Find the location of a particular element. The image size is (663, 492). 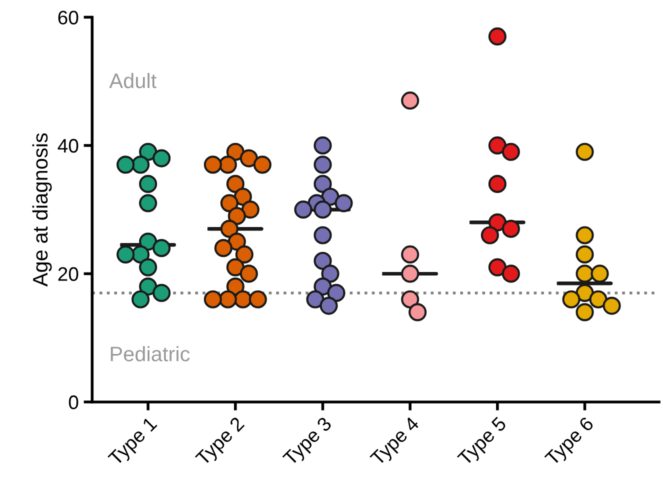

y-axis-title: Age at diagnosis is located at coordinates (42, 210).